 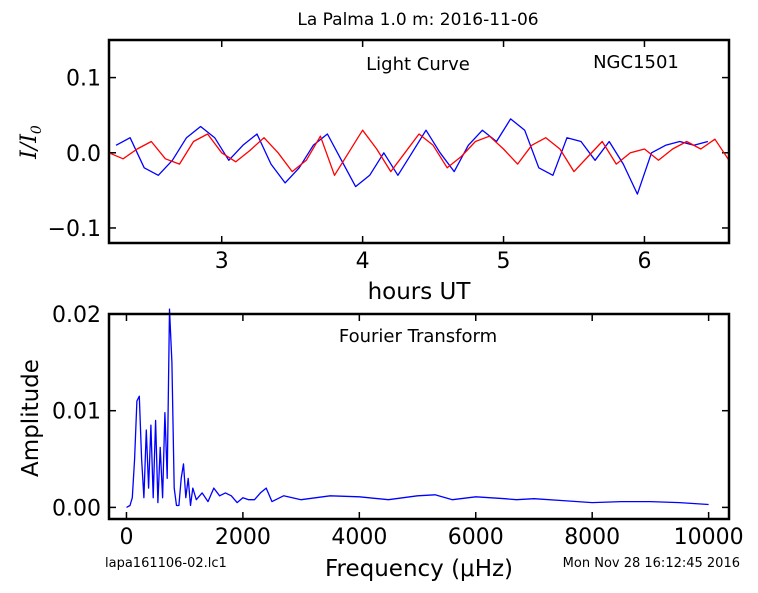 What do you see at coordinates (418, 336) in the screenshot?
I see `fourier-annotation: Fourier Transform` at bounding box center [418, 336].